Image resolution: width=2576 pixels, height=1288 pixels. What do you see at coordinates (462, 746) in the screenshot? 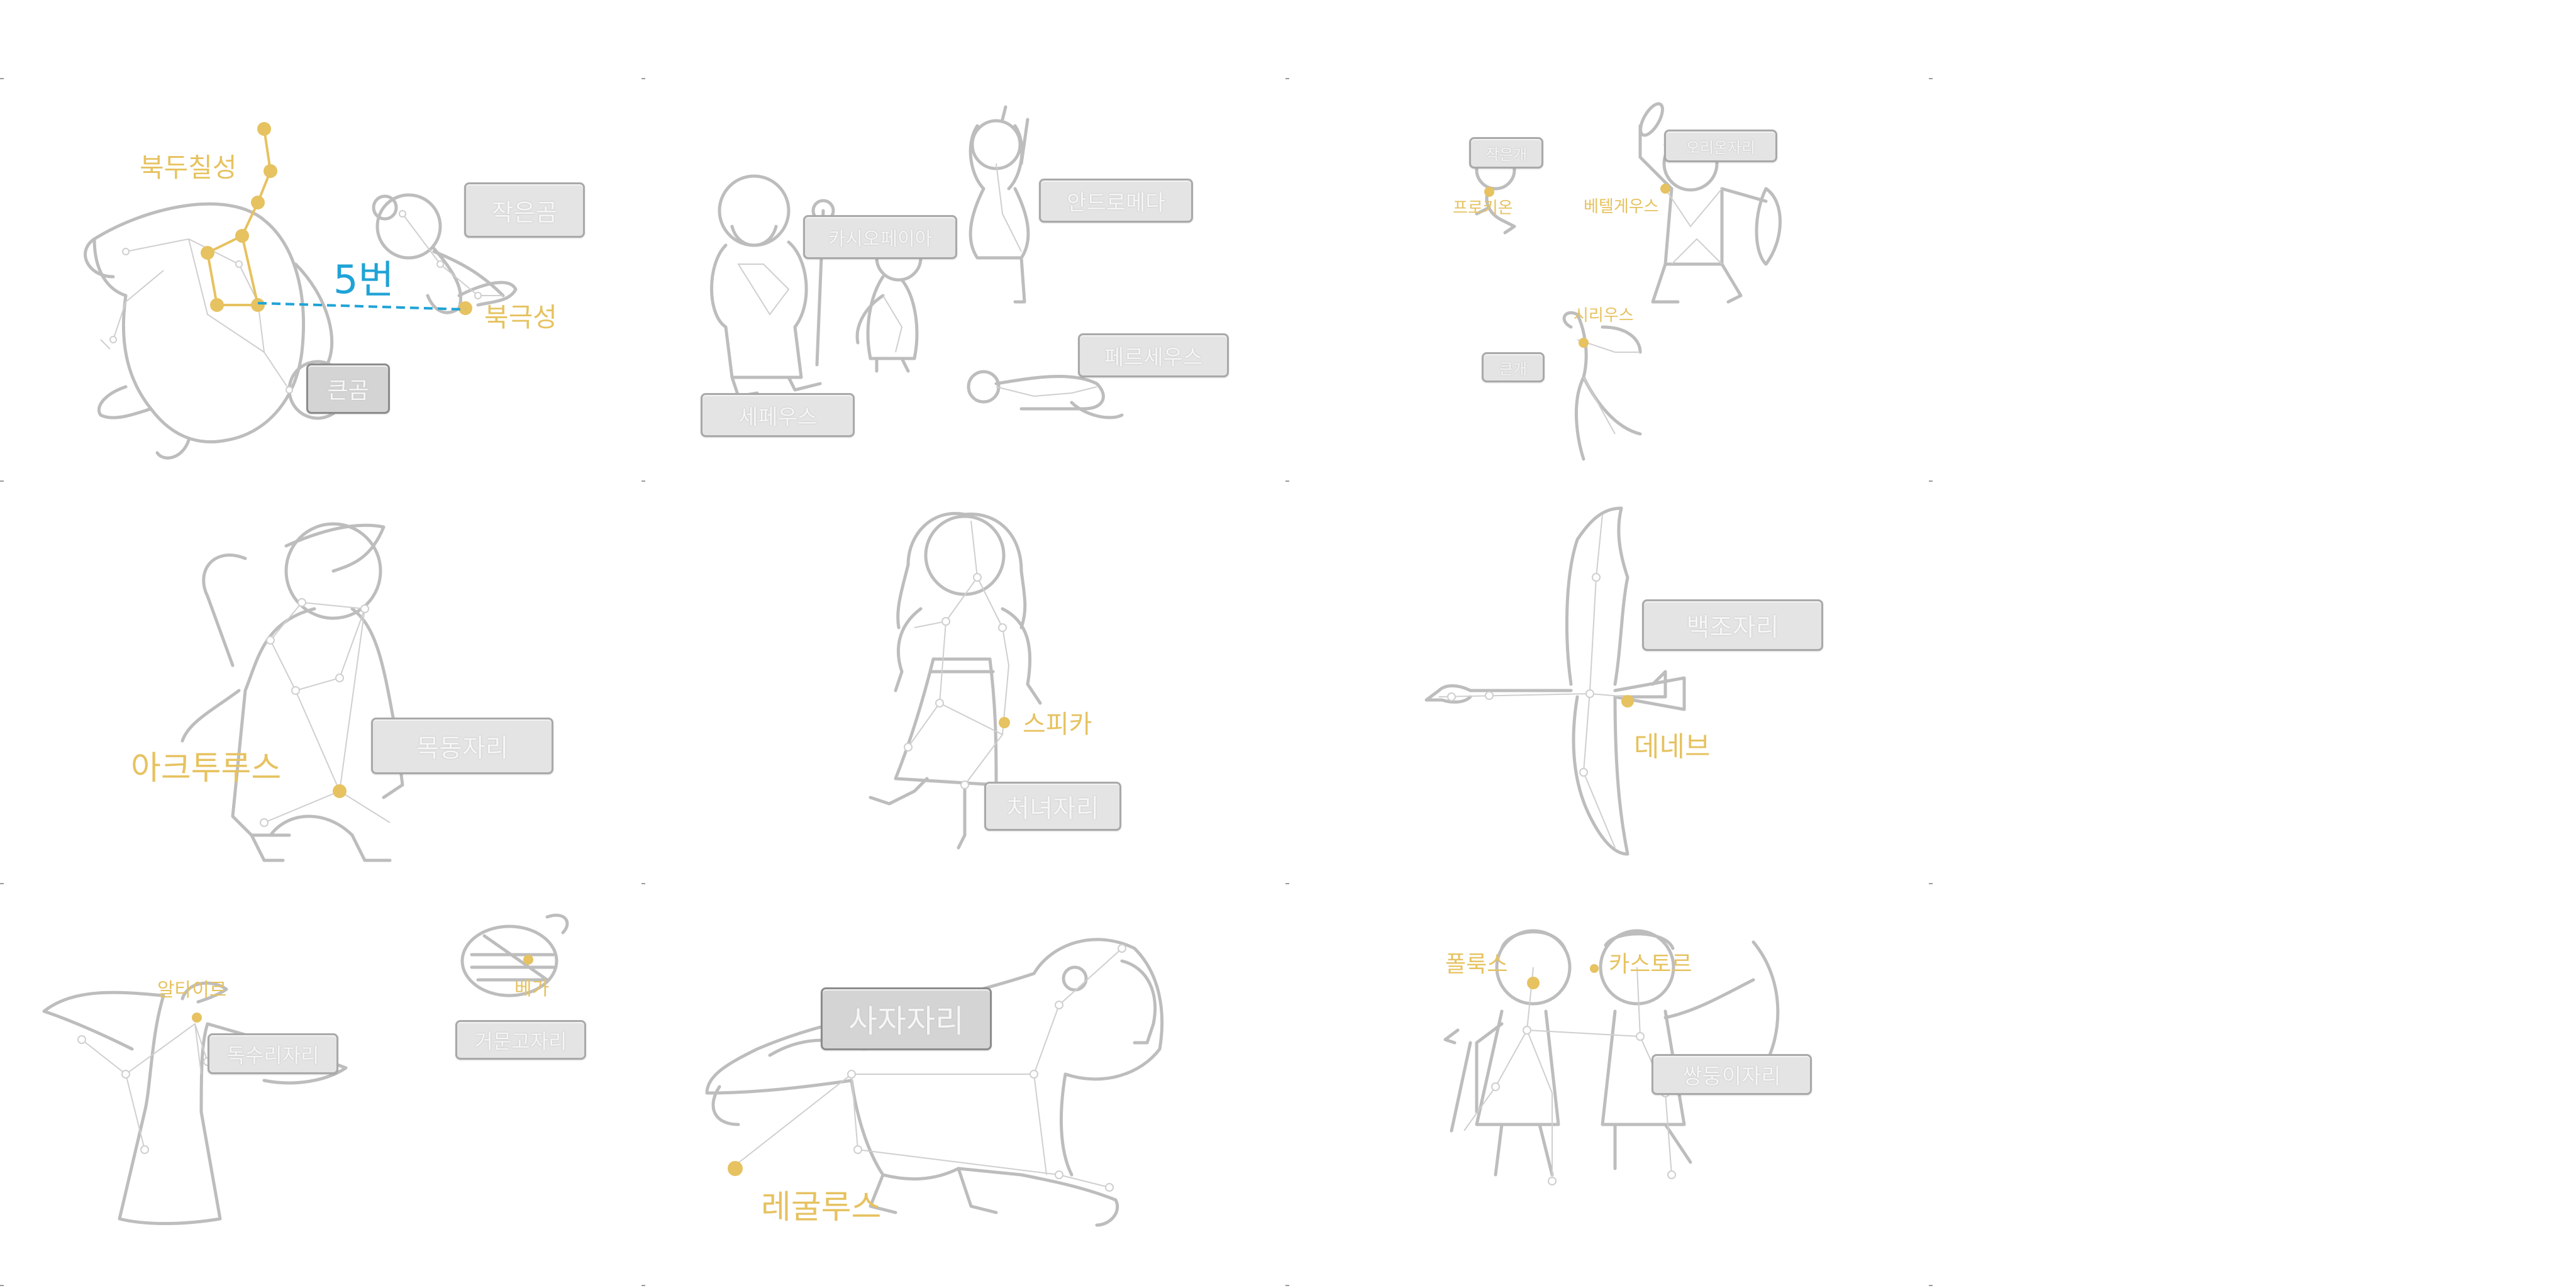
I see `bootes-box: 목동자리` at bounding box center [462, 746].